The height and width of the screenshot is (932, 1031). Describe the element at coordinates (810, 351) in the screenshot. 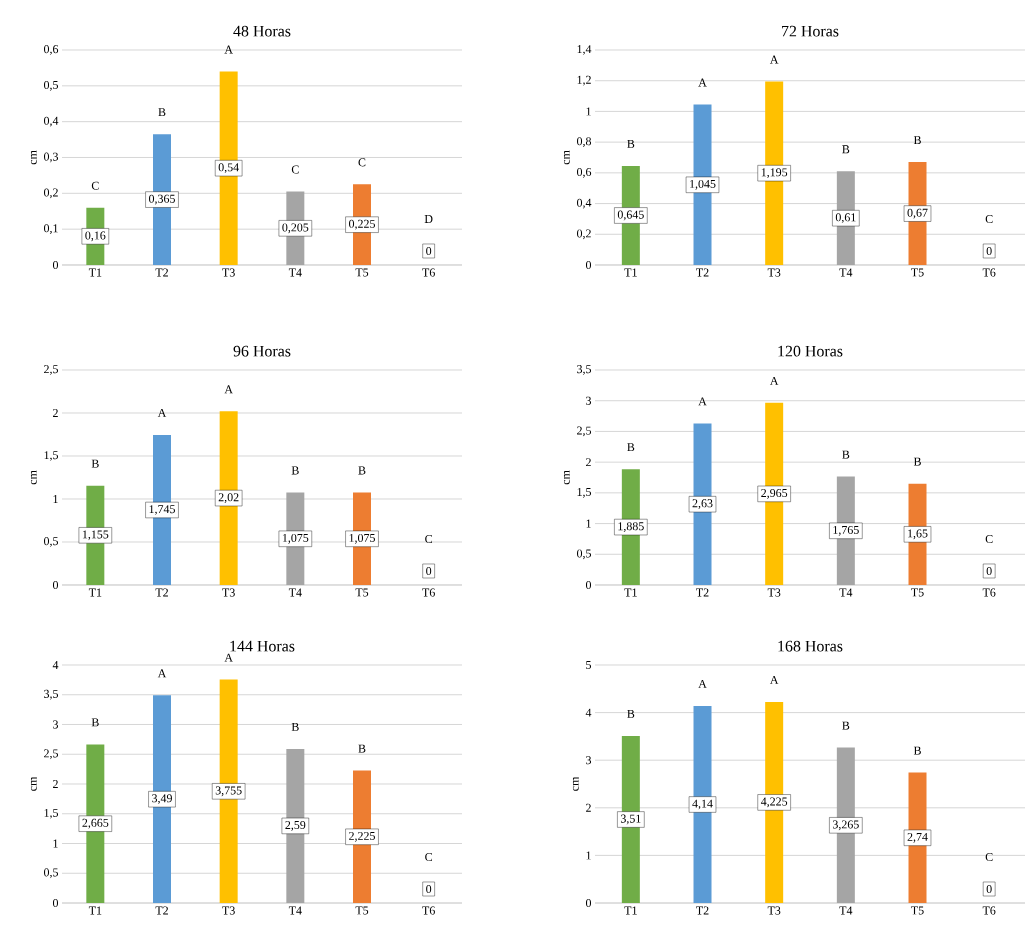

I see `chart-title: 120 Horas` at that location.